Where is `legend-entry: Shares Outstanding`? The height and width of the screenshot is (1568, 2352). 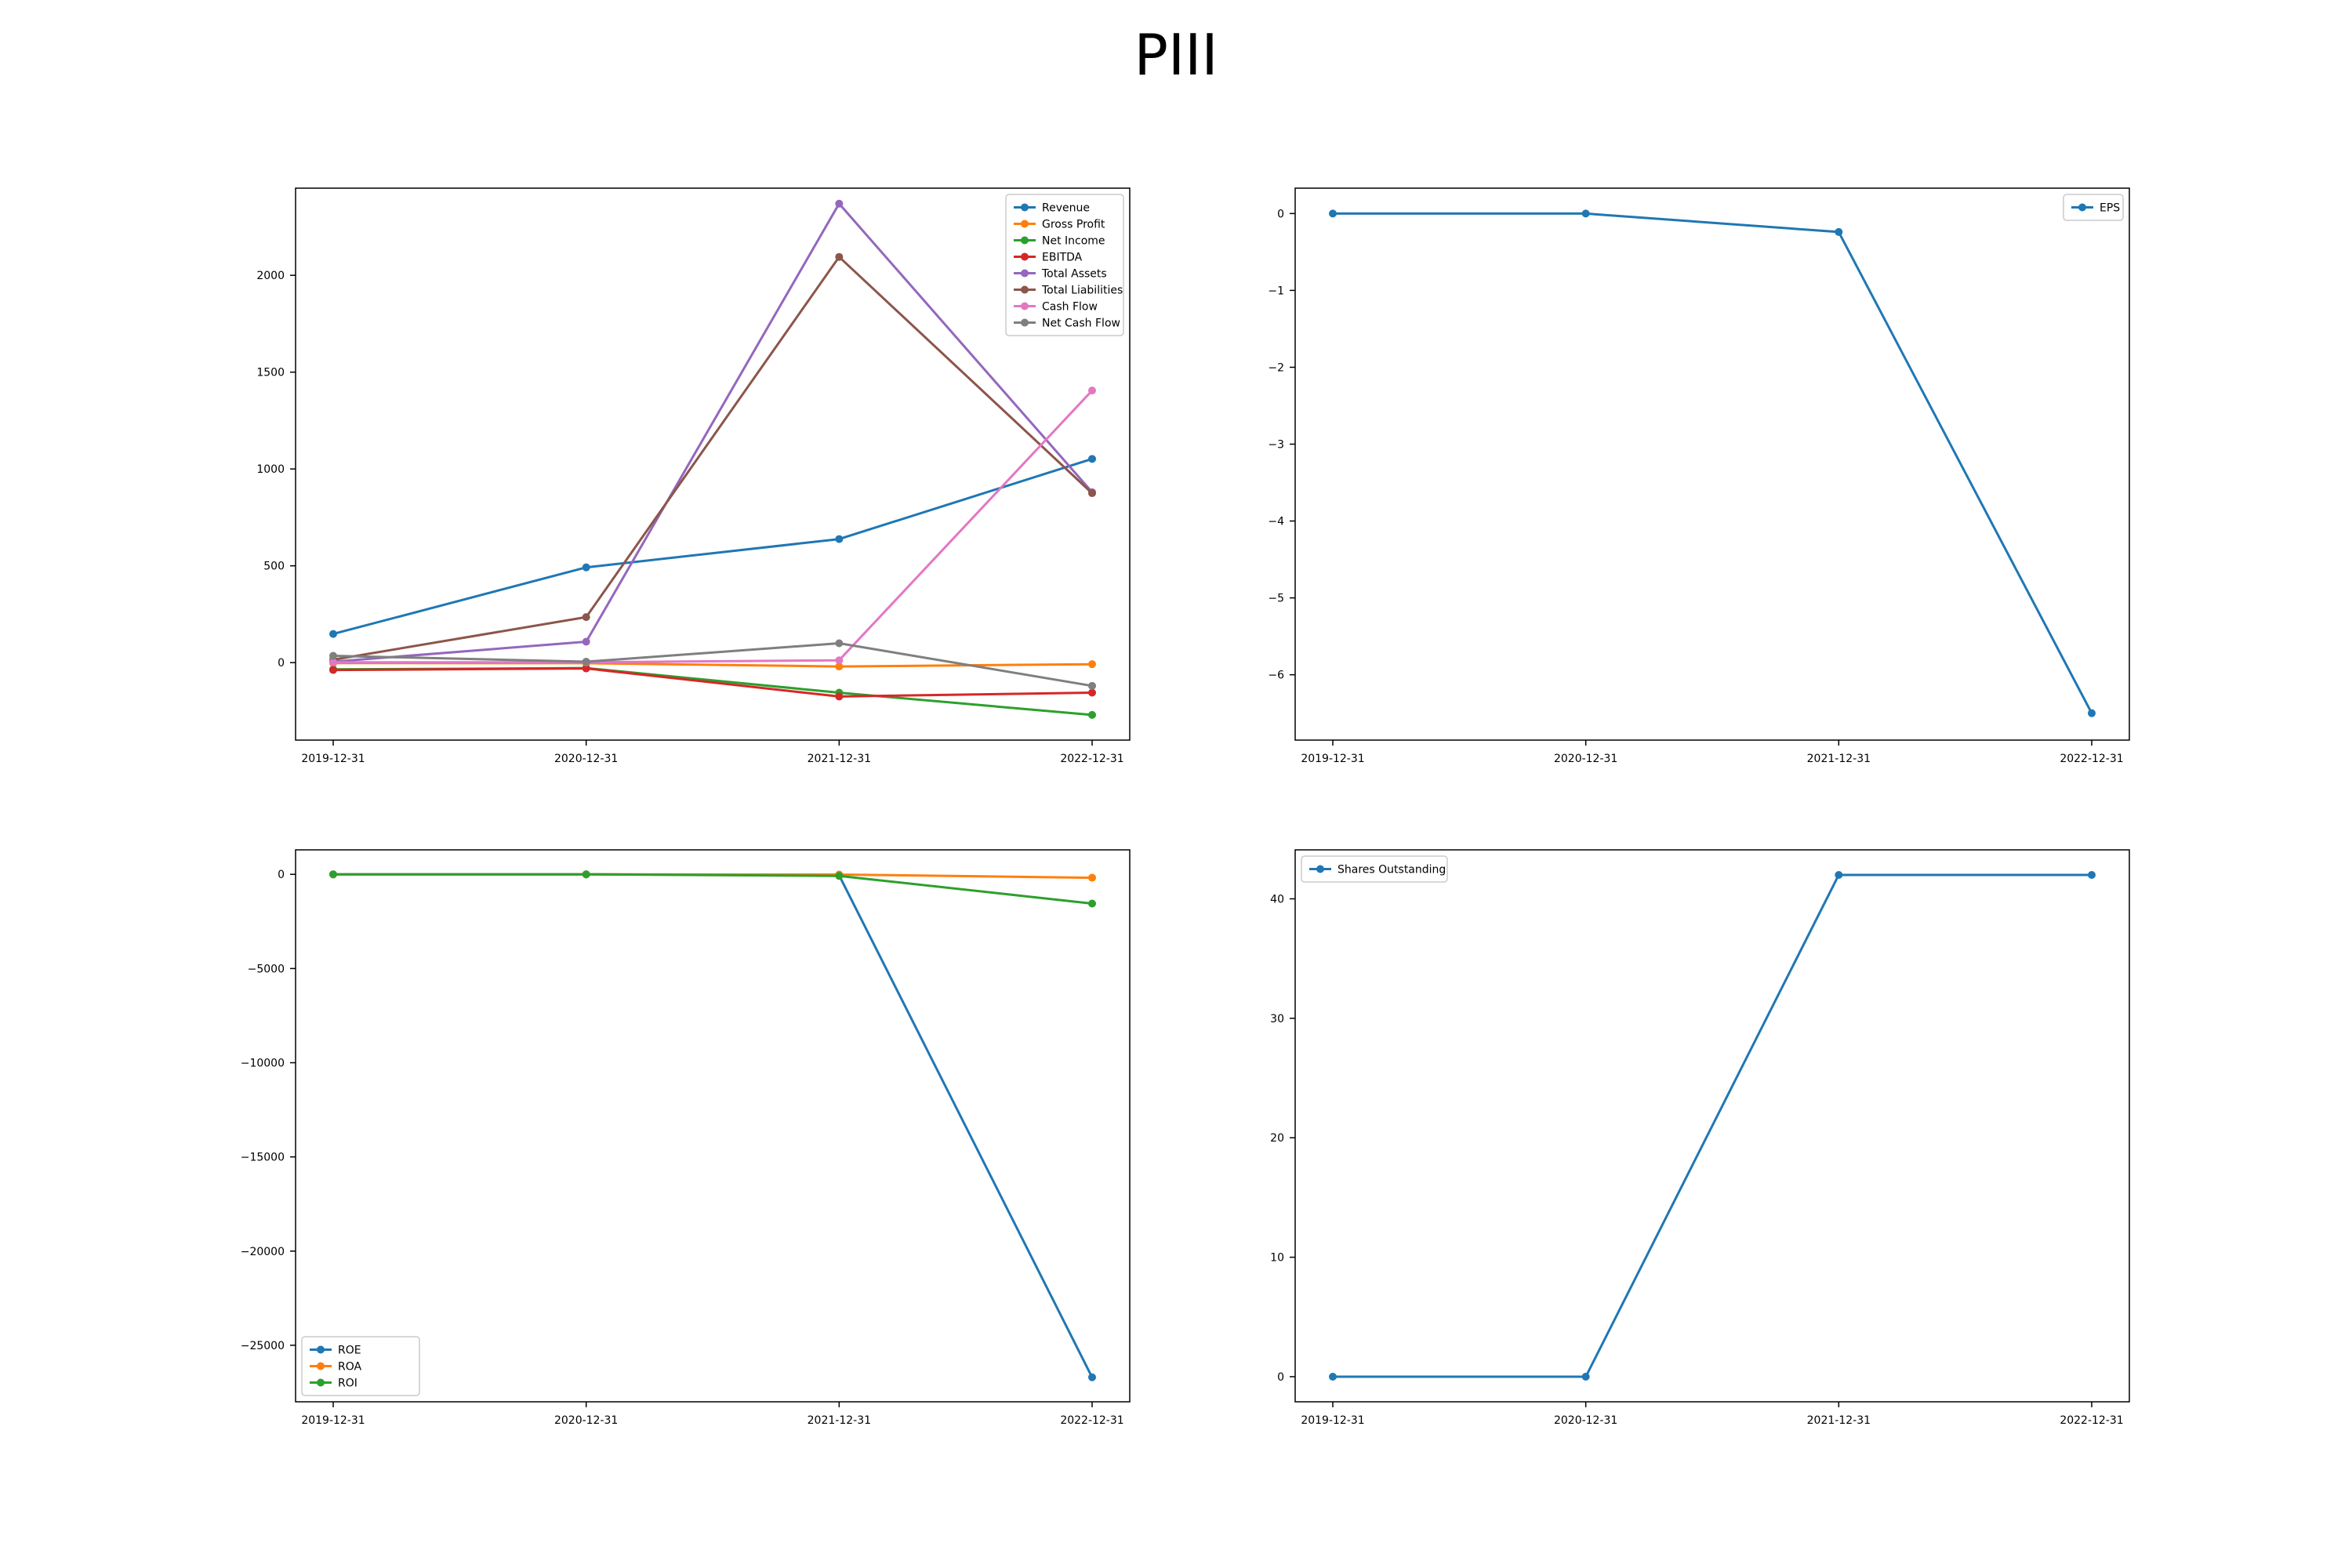
legend-entry: Shares Outstanding is located at coordinates (1392, 870).